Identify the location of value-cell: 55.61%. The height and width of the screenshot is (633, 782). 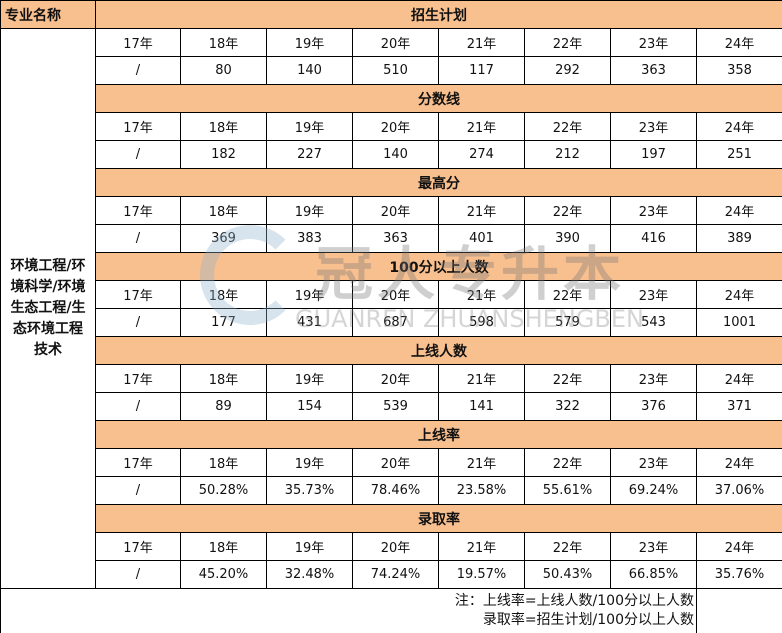
(567, 490).